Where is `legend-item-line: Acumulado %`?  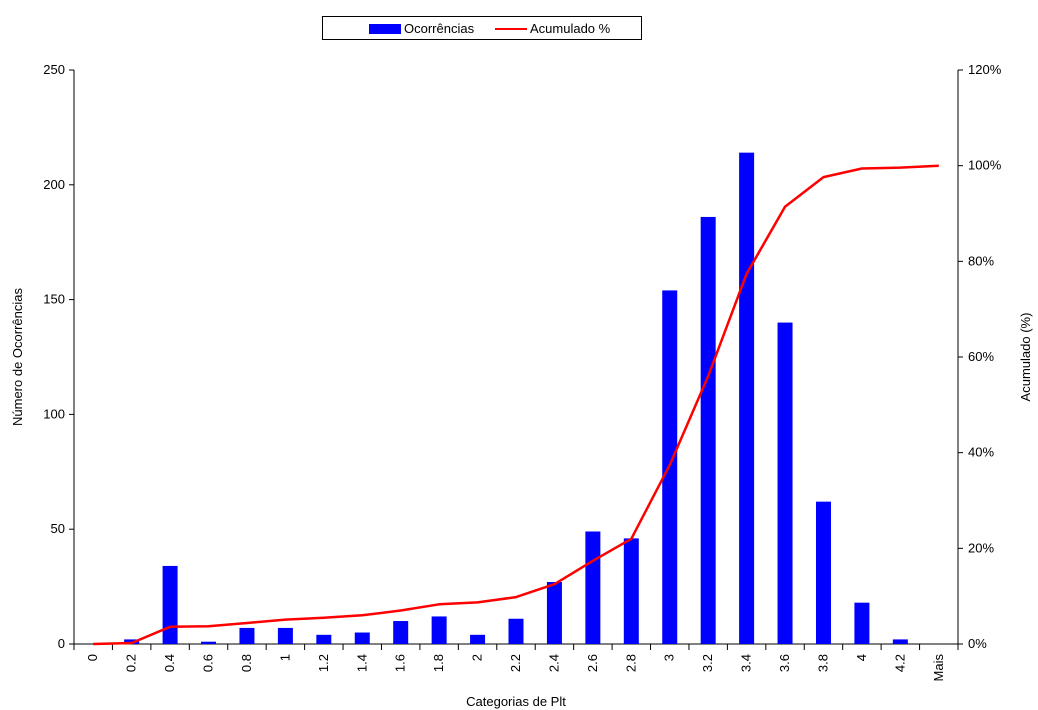 legend-item-line: Acumulado % is located at coordinates (552, 28).